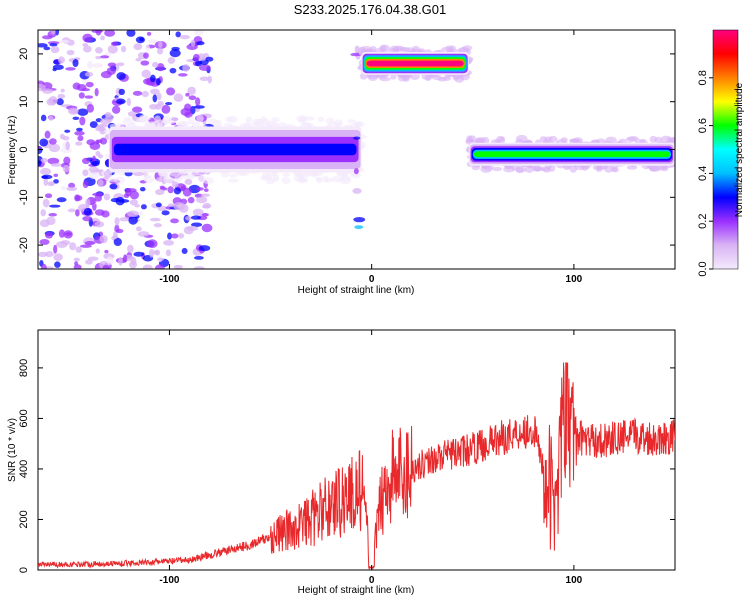 This screenshot has height=605, width=750. Describe the element at coordinates (24, 54) in the screenshot. I see `spectrogram-y-tick-label: 20` at that location.